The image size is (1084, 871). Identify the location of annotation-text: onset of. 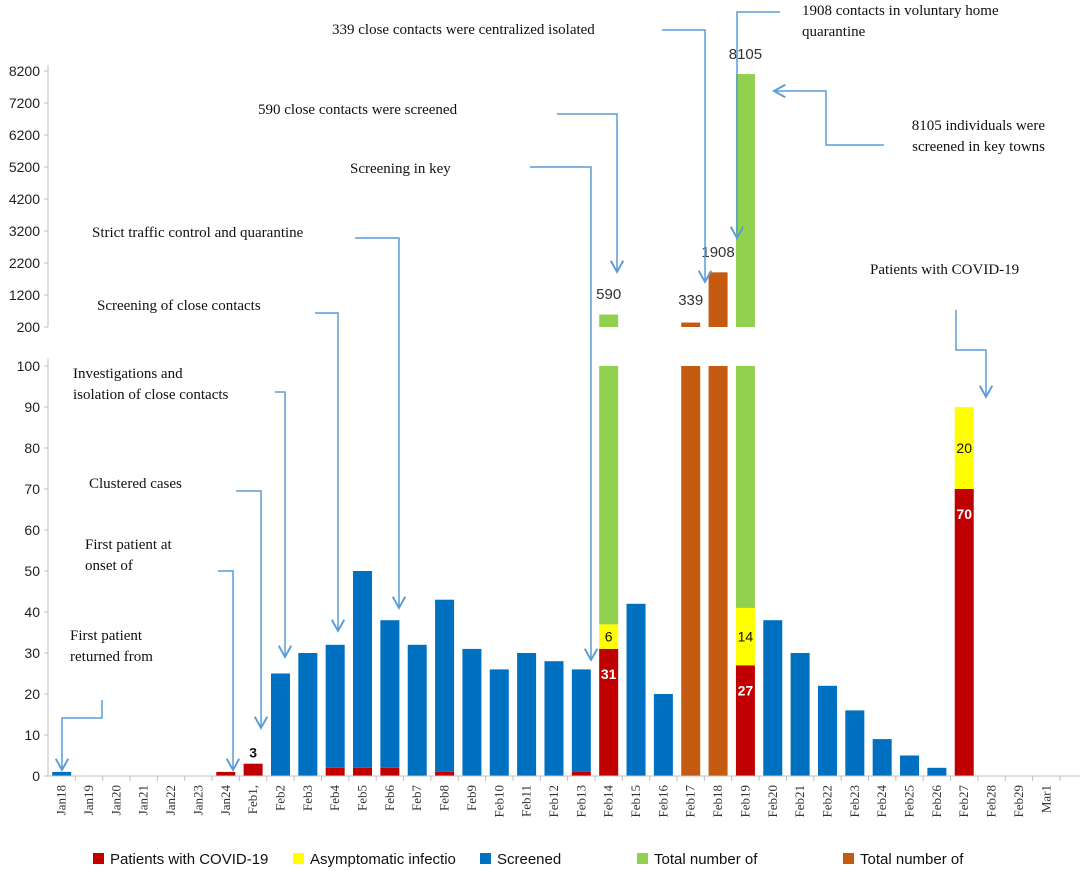
(109, 566).